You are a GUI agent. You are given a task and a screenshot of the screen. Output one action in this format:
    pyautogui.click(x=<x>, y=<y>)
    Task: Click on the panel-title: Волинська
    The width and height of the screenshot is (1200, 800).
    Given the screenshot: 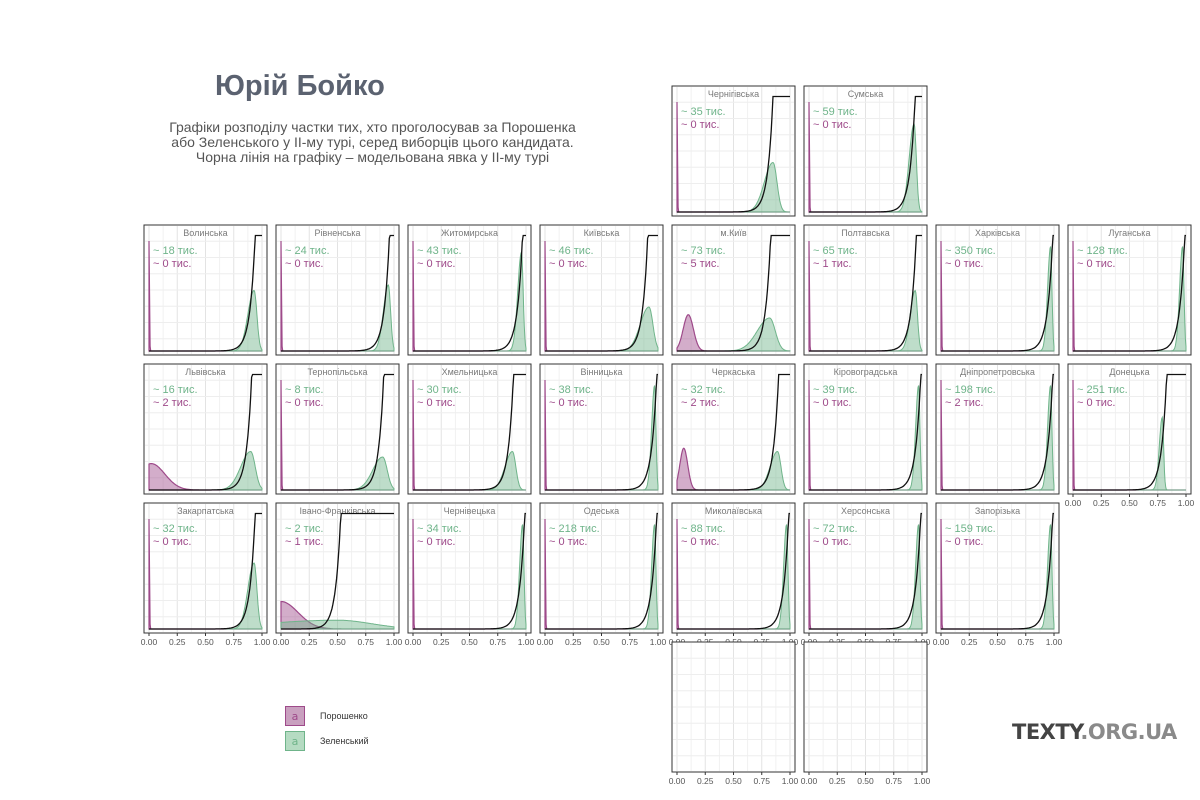 What is the action you would take?
    pyautogui.click(x=205, y=233)
    